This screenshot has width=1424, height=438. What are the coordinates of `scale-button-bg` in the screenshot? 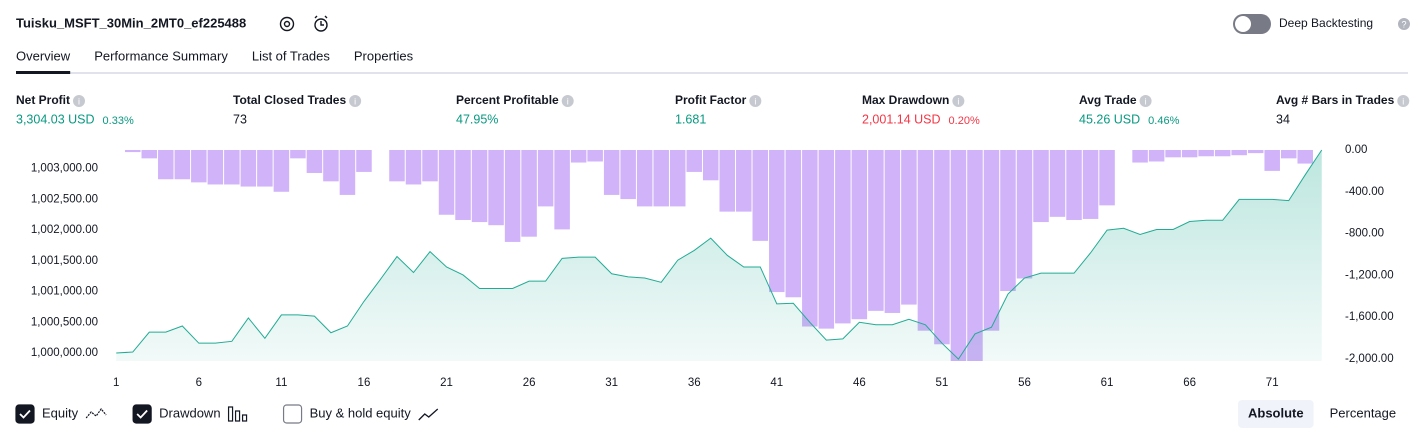 It's located at (1276, 414).